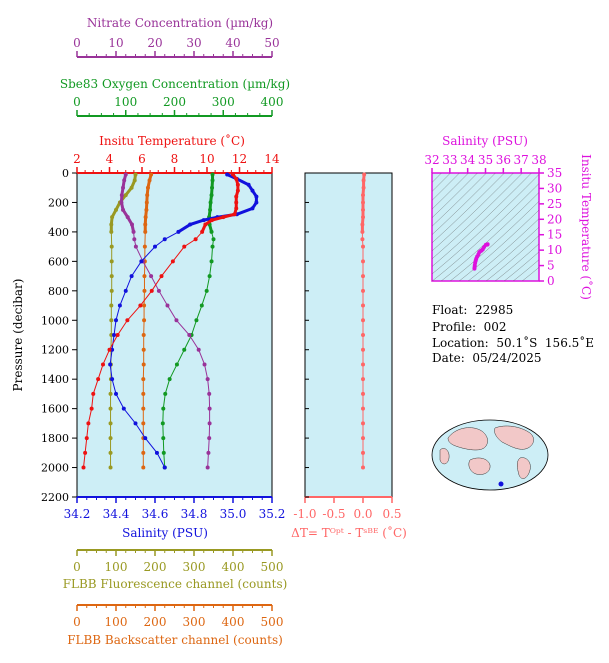  Describe the element at coordinates (444, 456) in the screenshot. I see `map-land-africa` at that location.